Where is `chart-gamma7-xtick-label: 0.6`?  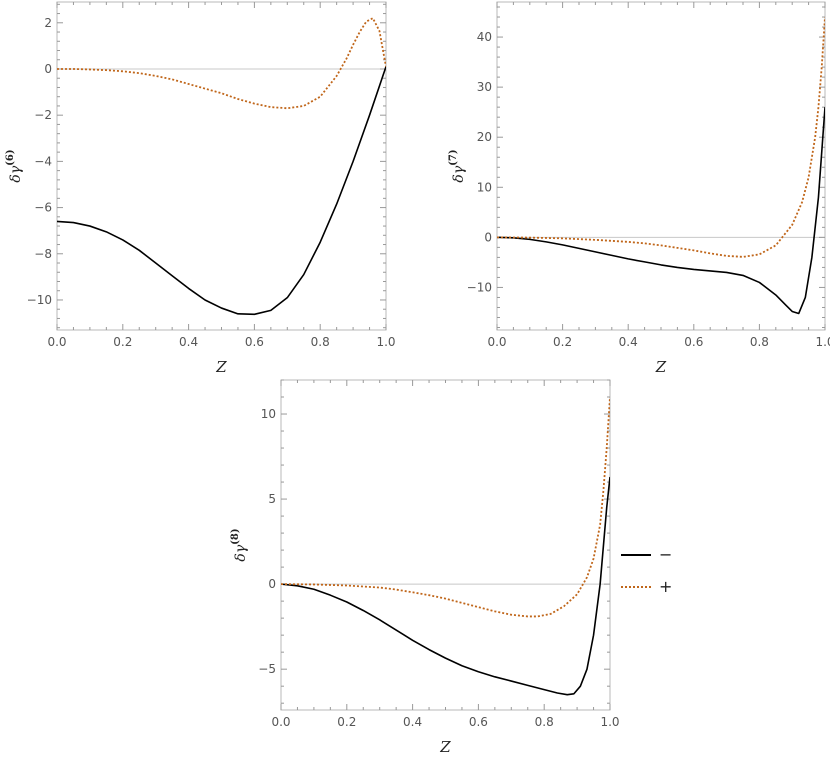
chart-gamma7-xtick-label: 0.6 is located at coordinates (693, 342).